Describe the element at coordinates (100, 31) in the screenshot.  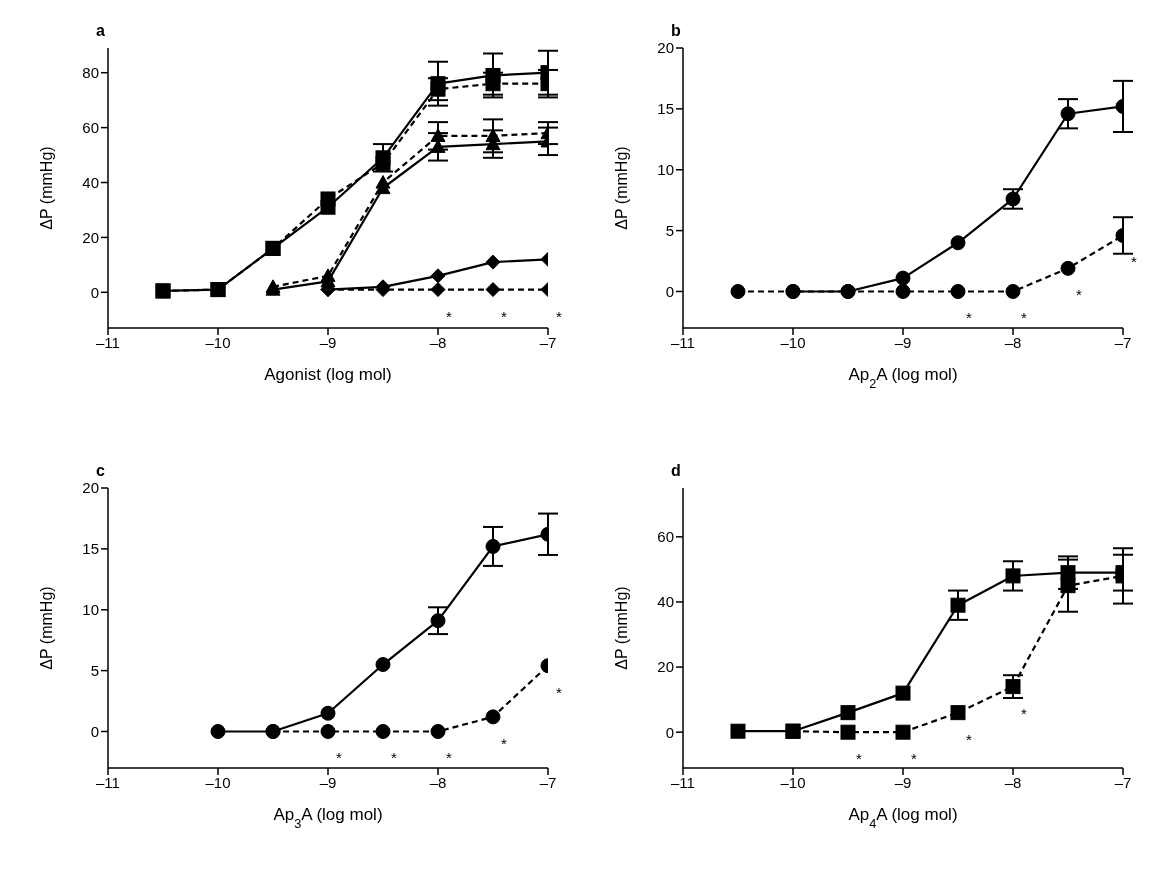
I see `chart-title: a` at that location.